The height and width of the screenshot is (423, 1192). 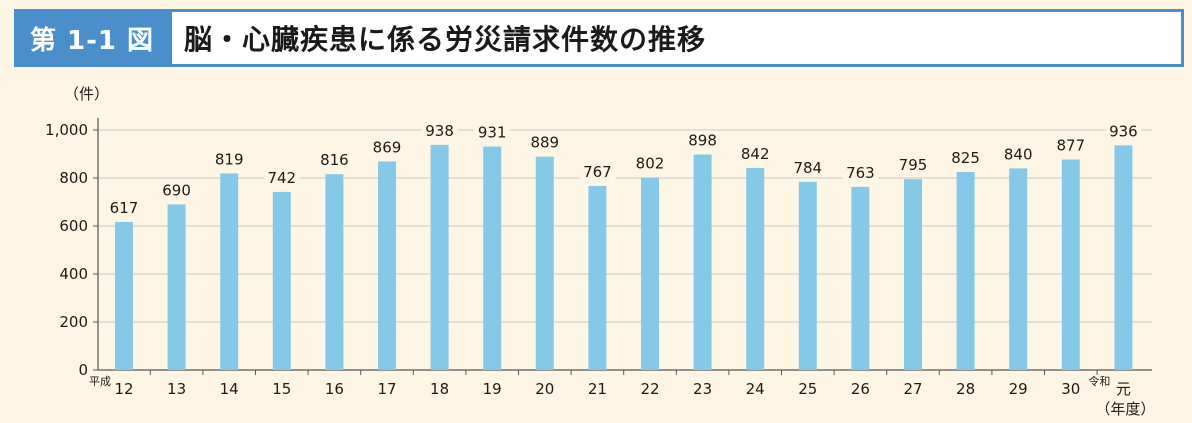 I want to click on figure-number: 第 1-1 図, so click(x=92, y=40).